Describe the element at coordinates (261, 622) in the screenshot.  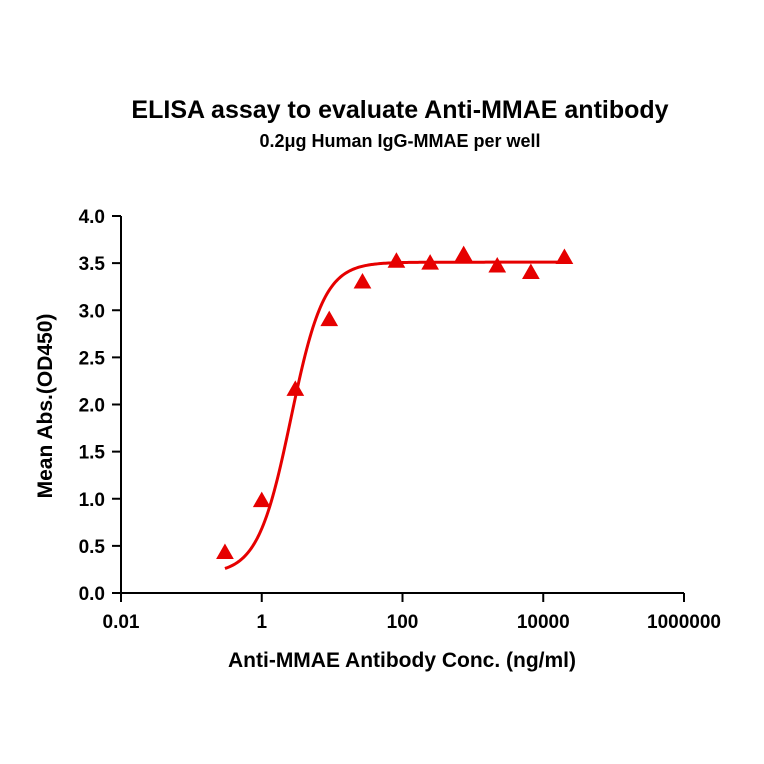
I see `x-tick-label: 1` at that location.